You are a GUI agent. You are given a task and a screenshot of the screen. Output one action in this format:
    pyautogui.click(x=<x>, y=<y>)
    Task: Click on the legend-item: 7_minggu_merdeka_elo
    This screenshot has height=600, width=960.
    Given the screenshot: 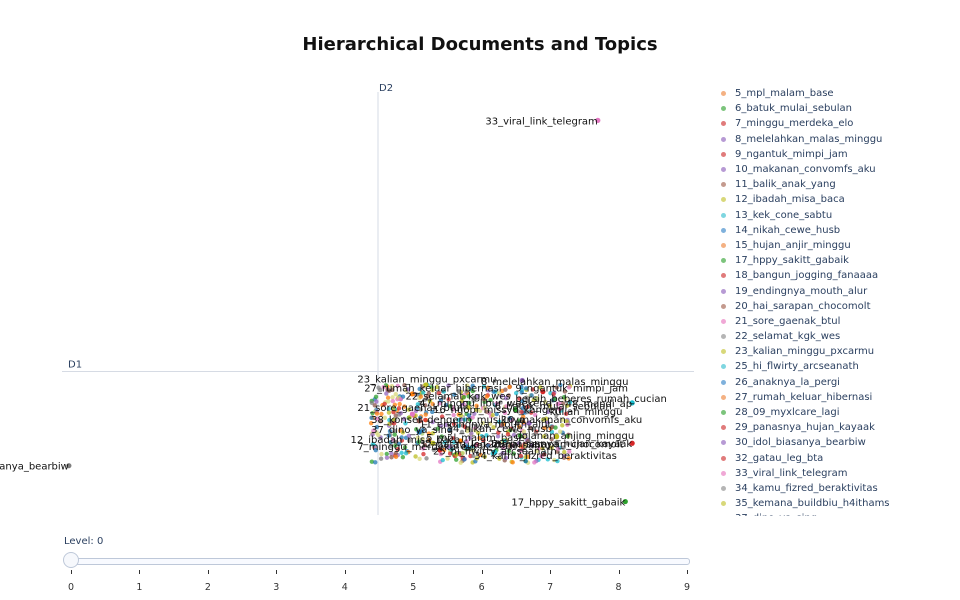 What is the action you would take?
    pyautogui.click(x=833, y=123)
    